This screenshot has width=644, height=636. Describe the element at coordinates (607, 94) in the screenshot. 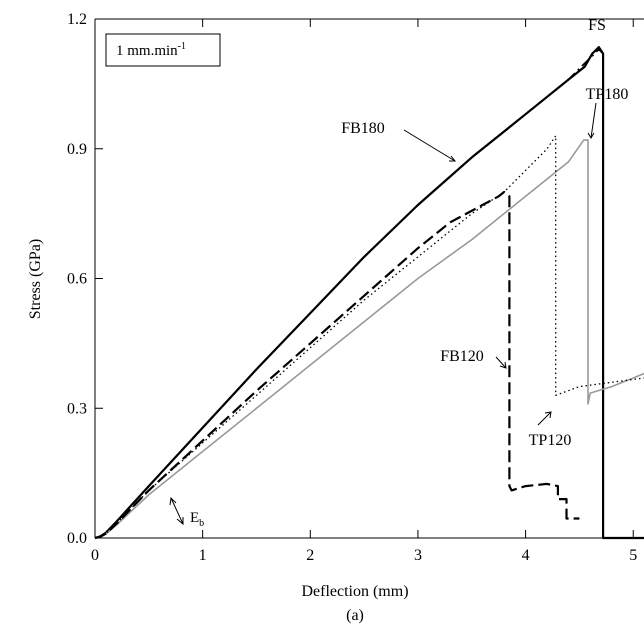

I see `TP180-label: TP180` at that location.